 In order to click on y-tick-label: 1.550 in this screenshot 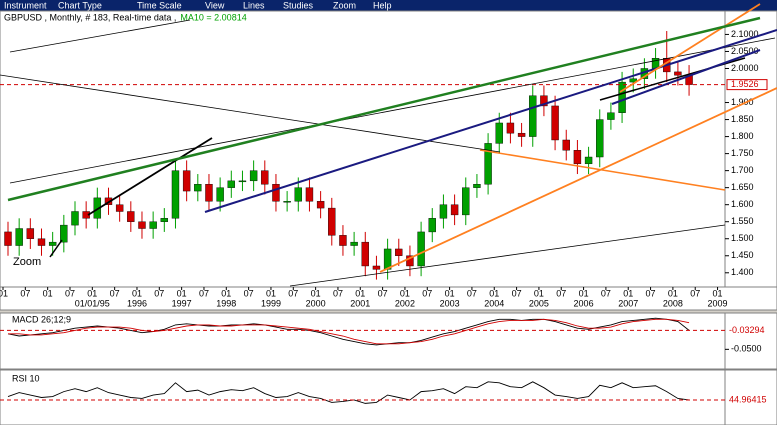, I will do `click(742, 221)`.